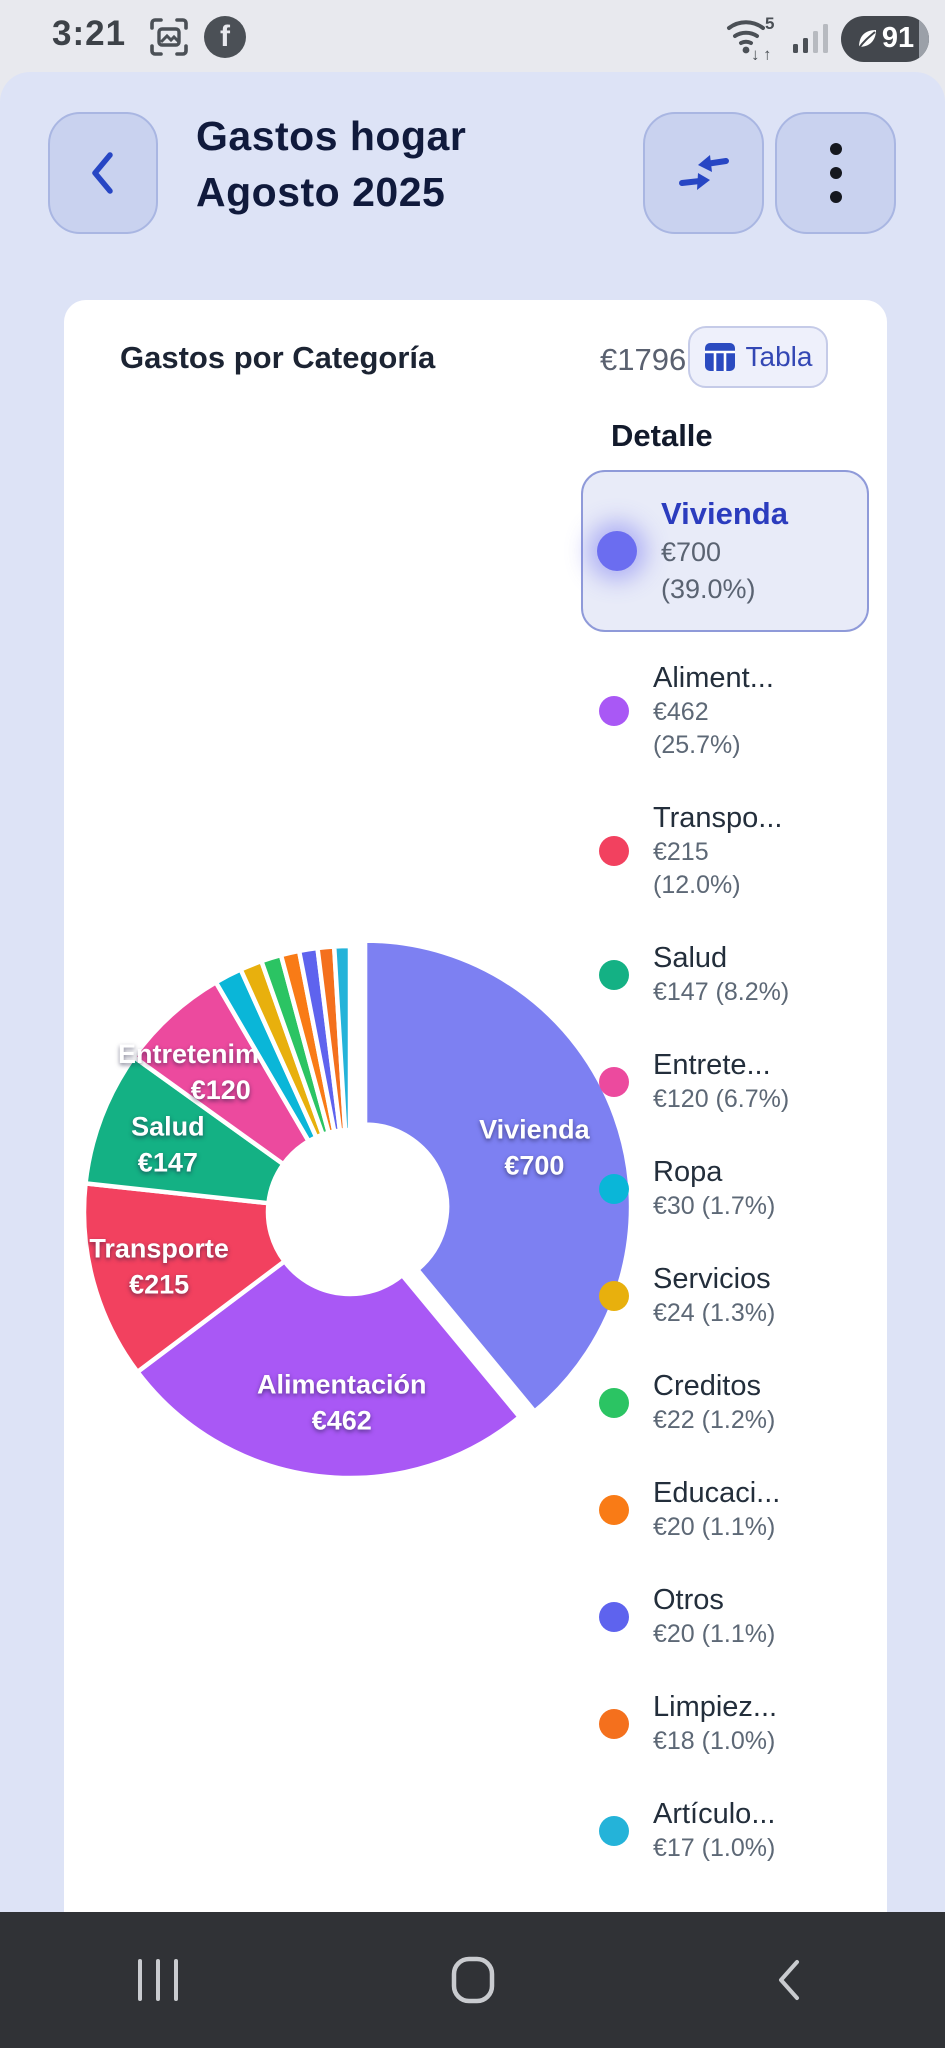 The width and height of the screenshot is (945, 2048). What do you see at coordinates (89, 33) in the screenshot?
I see `clock: 3:21` at bounding box center [89, 33].